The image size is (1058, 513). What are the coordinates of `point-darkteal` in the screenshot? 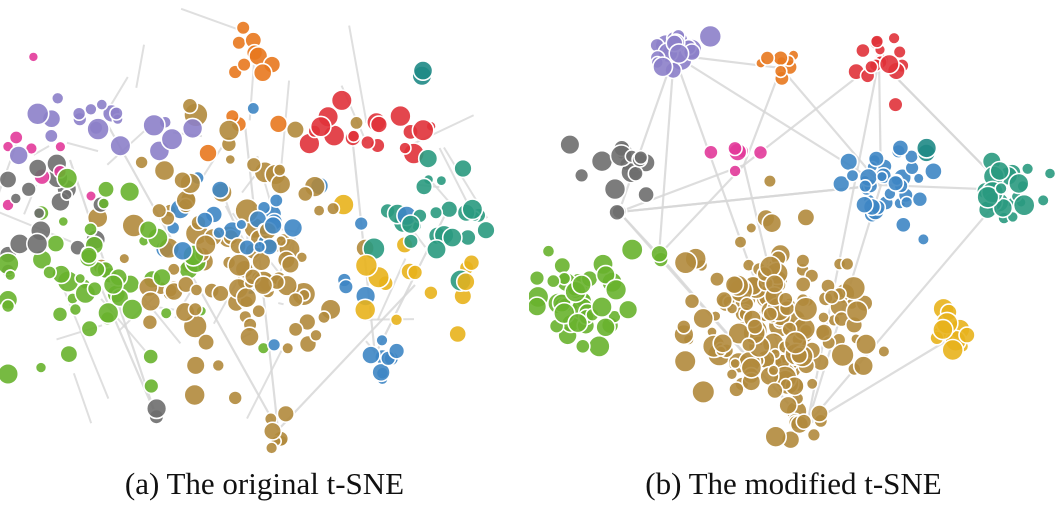 It's located at (926, 148).